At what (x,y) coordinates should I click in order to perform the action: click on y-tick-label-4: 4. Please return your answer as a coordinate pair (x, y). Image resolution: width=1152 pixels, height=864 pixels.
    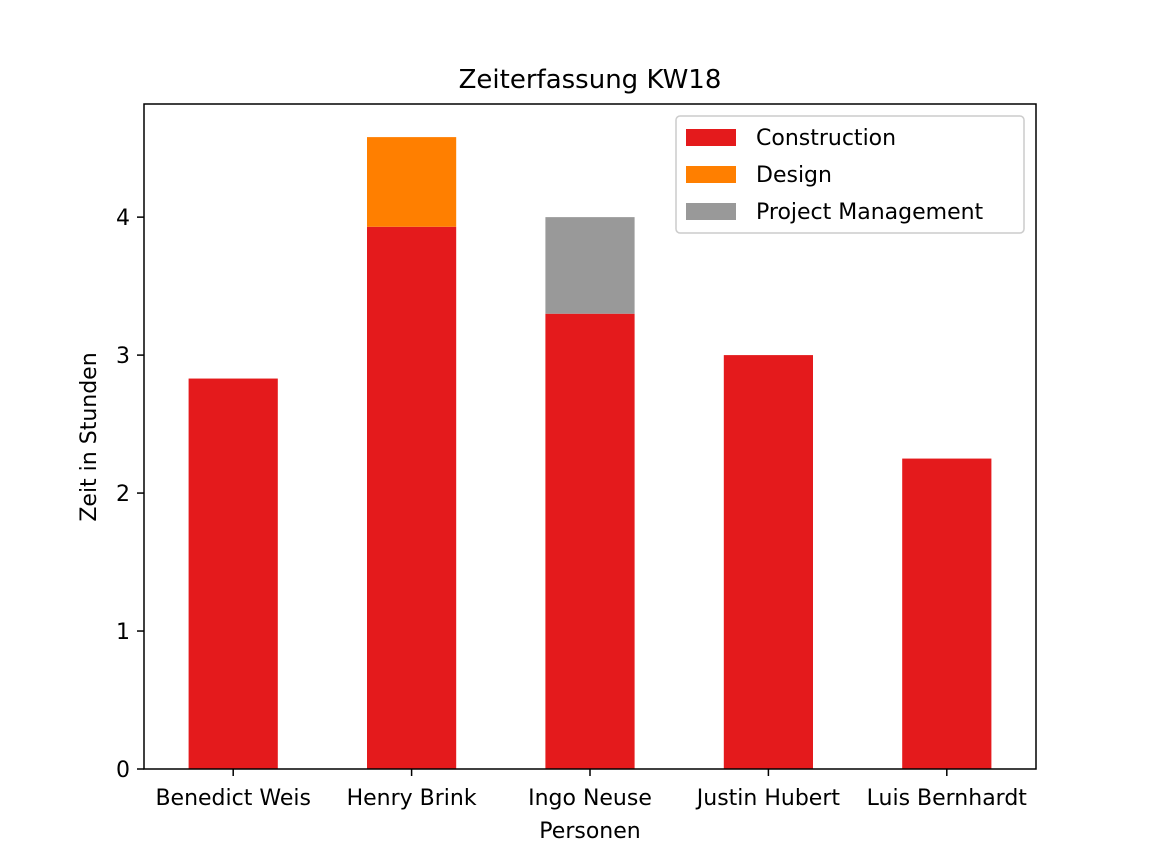
    Looking at the image, I should click on (123, 218).